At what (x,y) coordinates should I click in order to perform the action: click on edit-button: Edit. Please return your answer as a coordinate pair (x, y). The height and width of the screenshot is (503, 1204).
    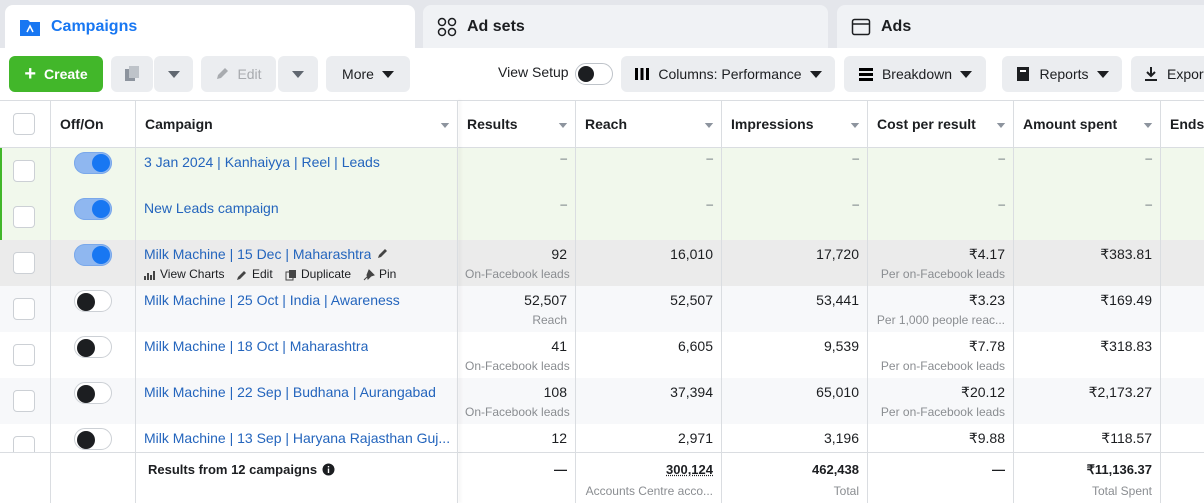
    Looking at the image, I should click on (238, 74).